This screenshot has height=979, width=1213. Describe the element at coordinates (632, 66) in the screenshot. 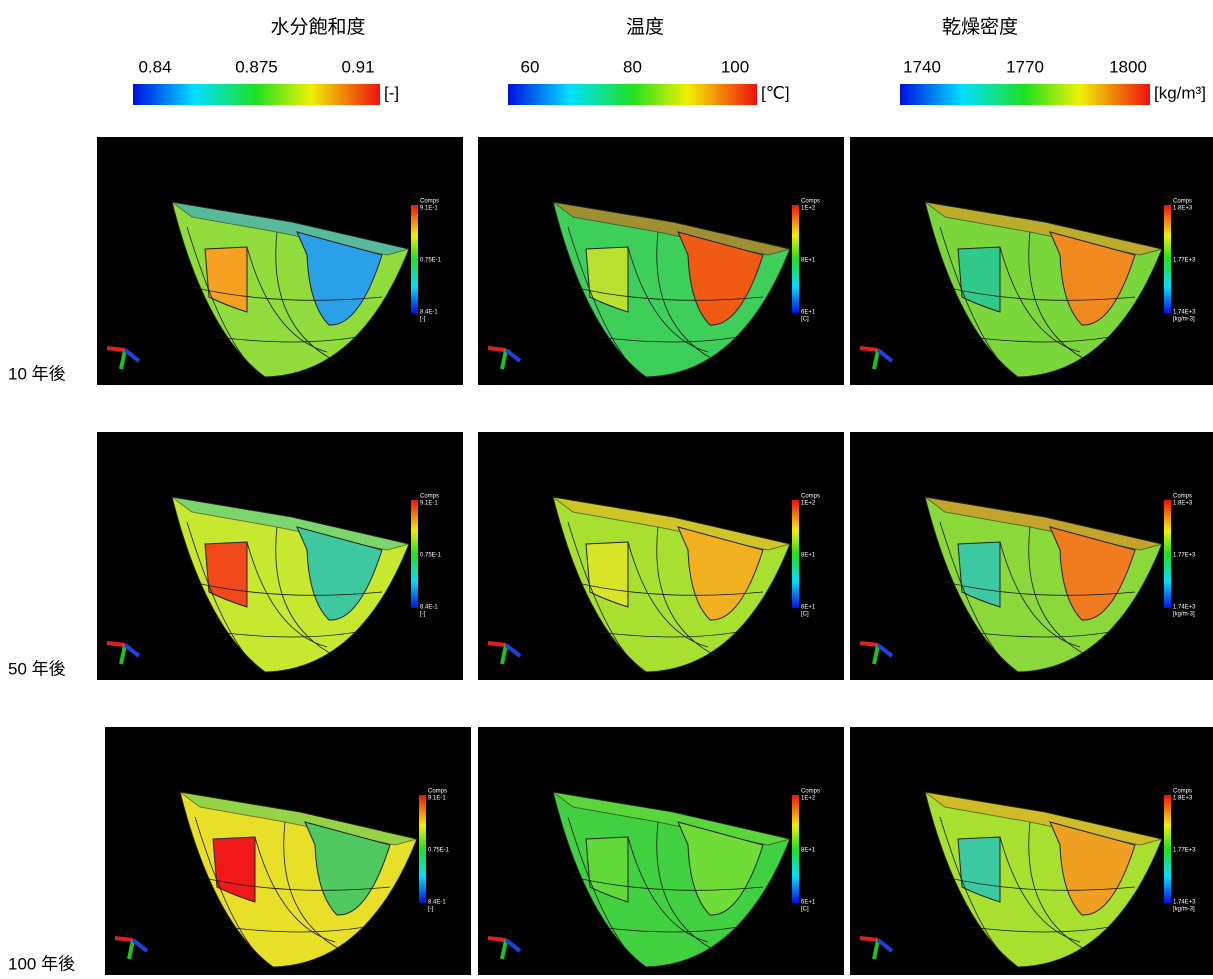

I see `colorbar-tick-label: 80` at that location.